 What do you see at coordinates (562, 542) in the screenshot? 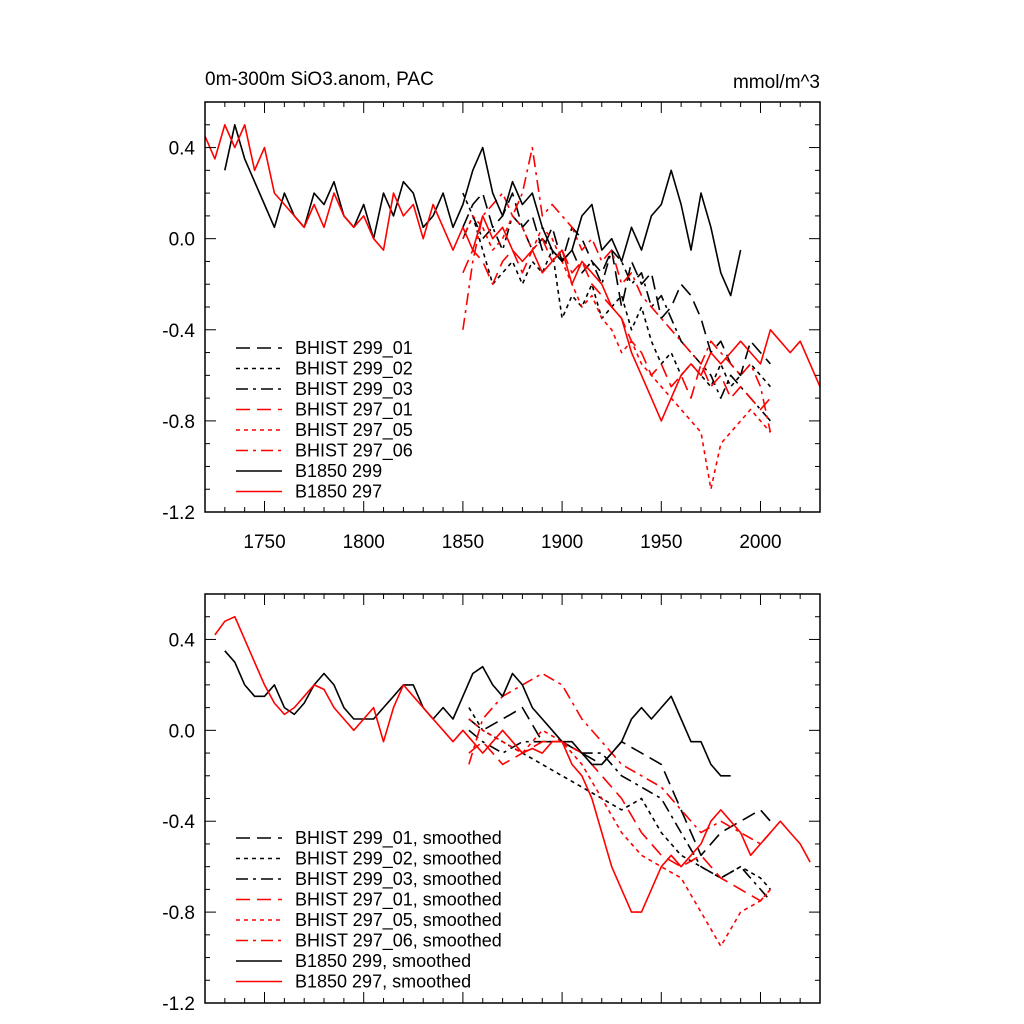
I see `x-tick-label: 1900` at bounding box center [562, 542].